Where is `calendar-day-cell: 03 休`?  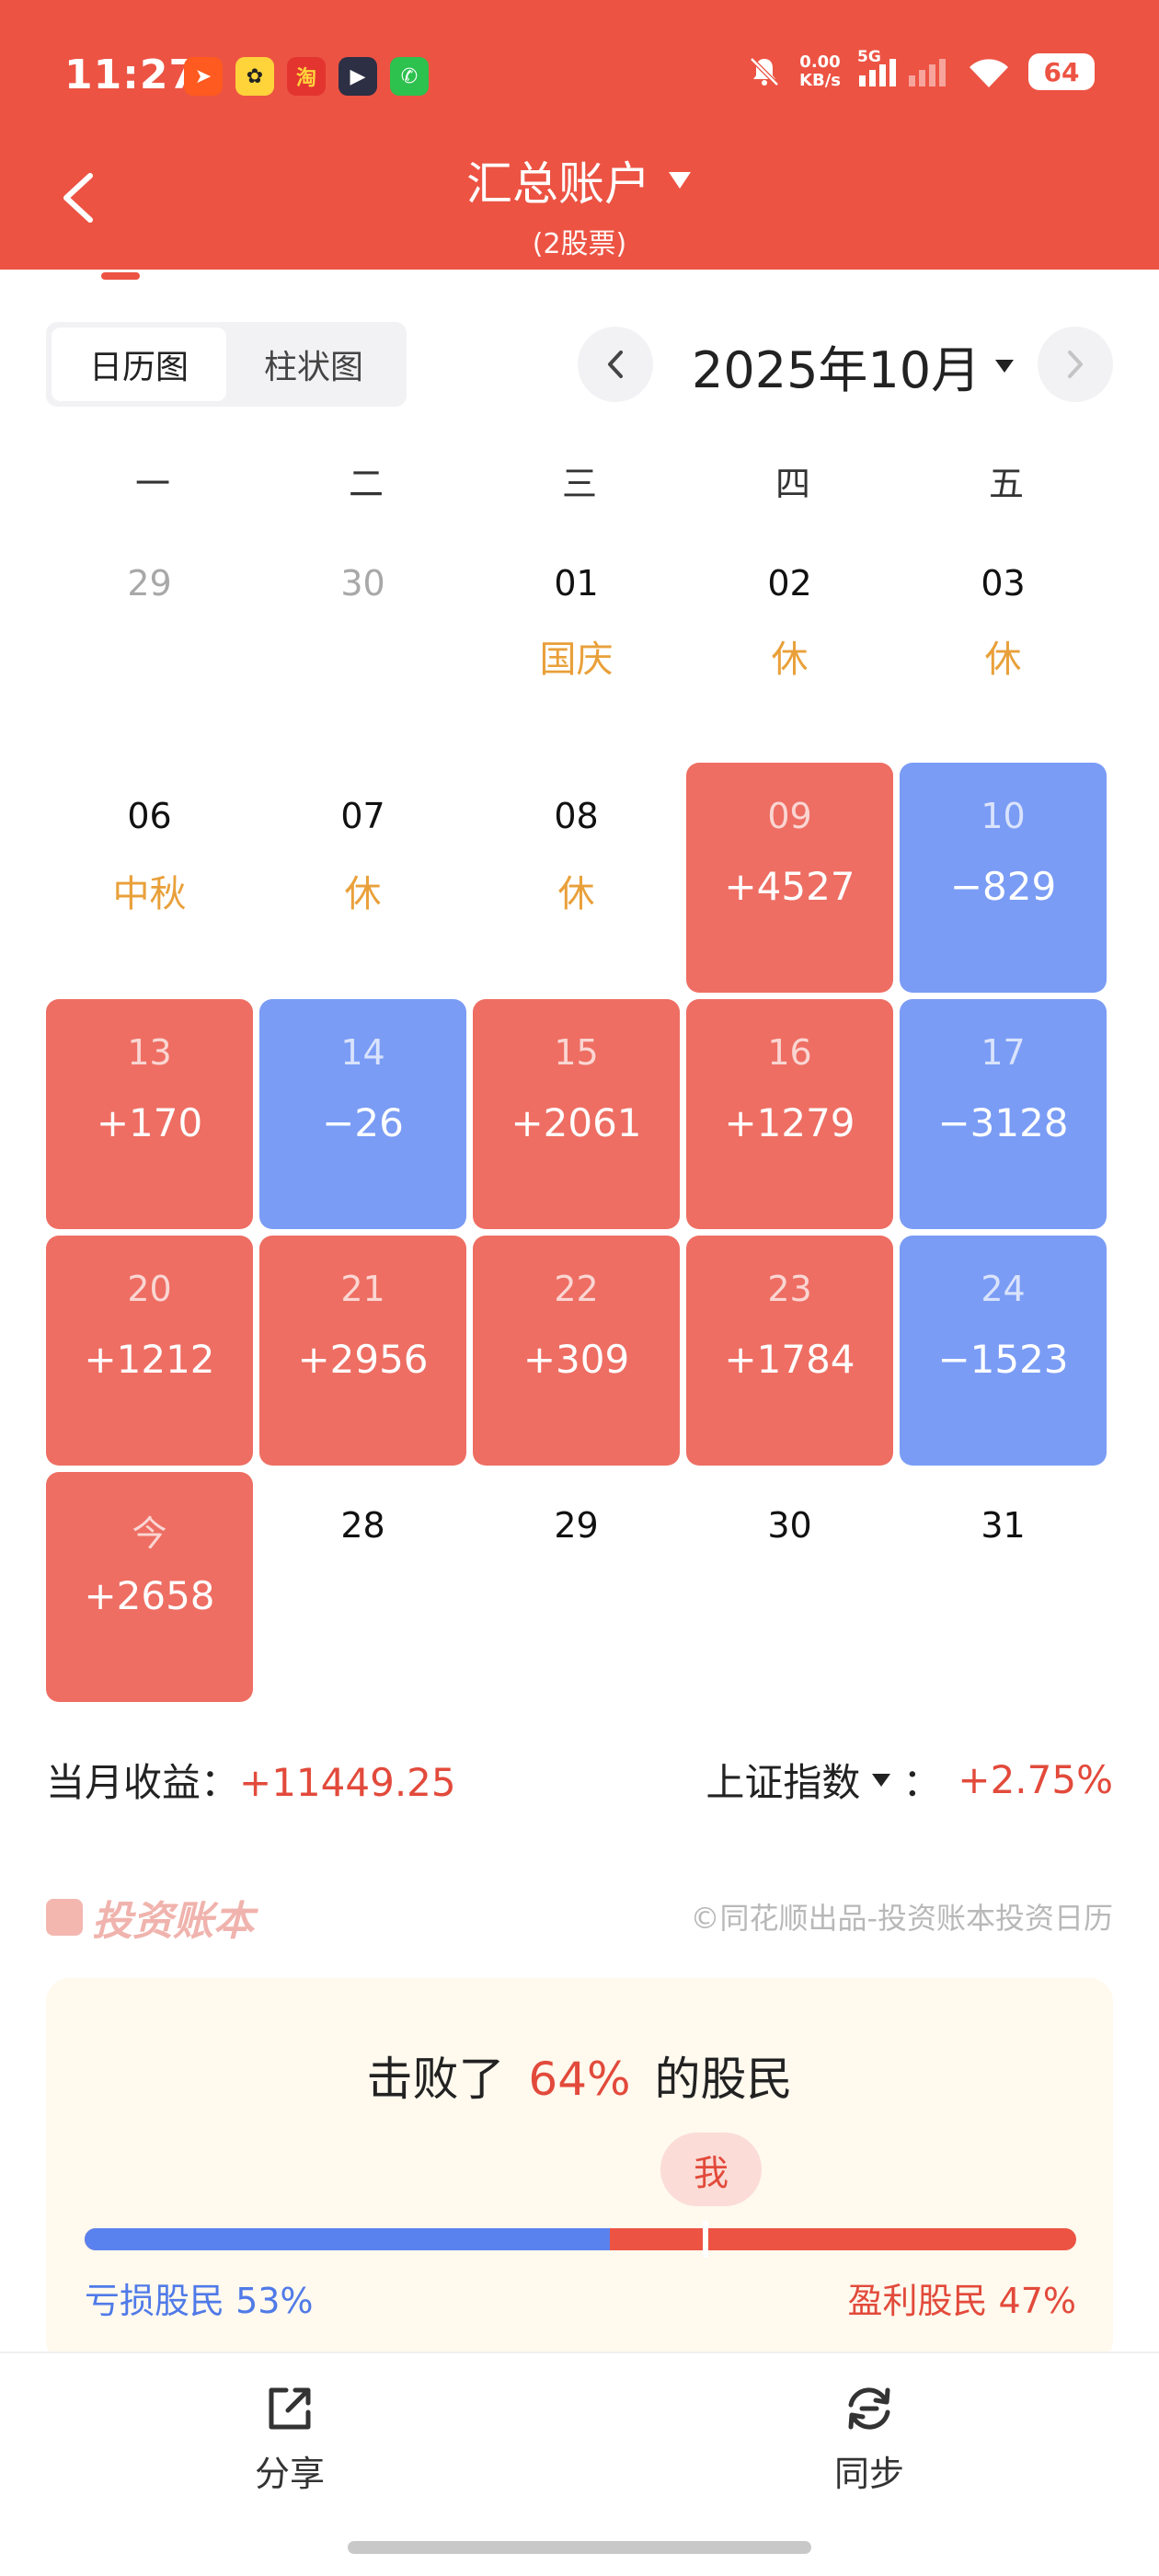 calendar-day-cell: 03 休 is located at coordinates (1003, 641).